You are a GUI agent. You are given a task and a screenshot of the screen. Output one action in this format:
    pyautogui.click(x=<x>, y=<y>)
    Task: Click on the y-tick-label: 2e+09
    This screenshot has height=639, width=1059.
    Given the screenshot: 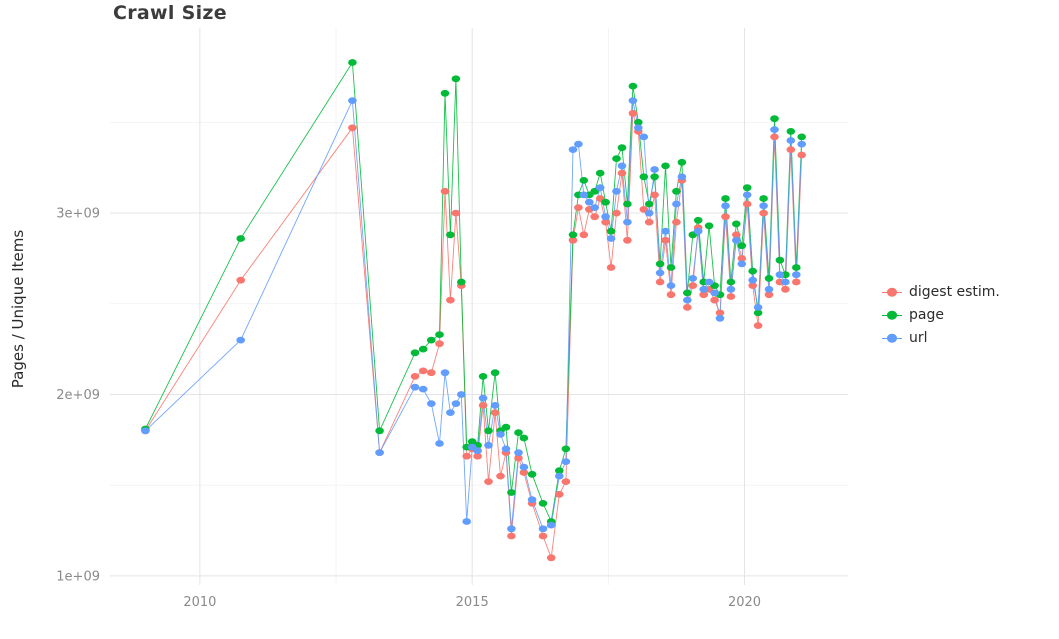 What is the action you would take?
    pyautogui.click(x=78, y=395)
    